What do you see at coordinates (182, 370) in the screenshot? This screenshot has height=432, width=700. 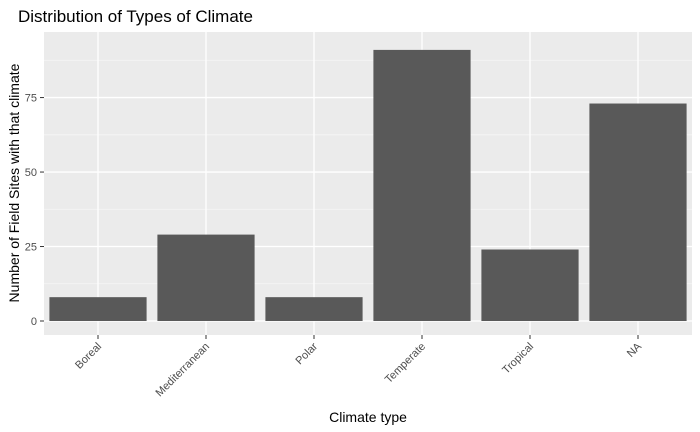 I see `x-tick-label: Mediterranean` at bounding box center [182, 370].